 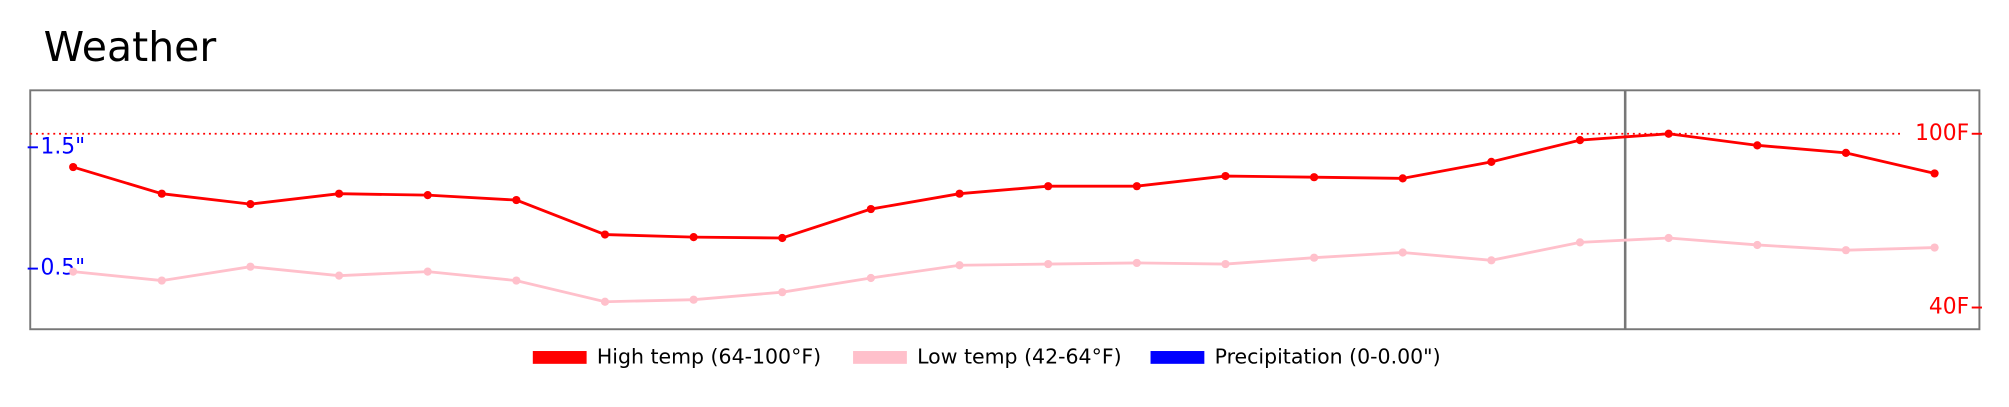 I want to click on legend-label: High temp (64-100°F), so click(x=709, y=356).